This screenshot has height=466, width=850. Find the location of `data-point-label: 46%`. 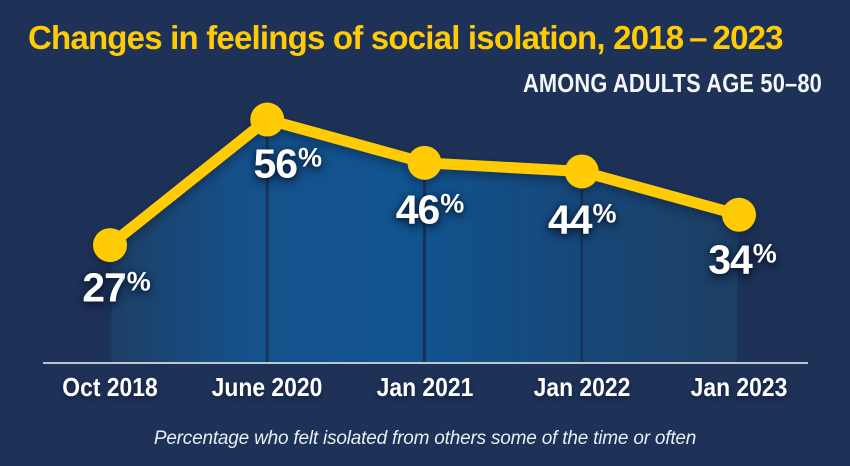

data-point-label: 46% is located at coordinates (430, 209).